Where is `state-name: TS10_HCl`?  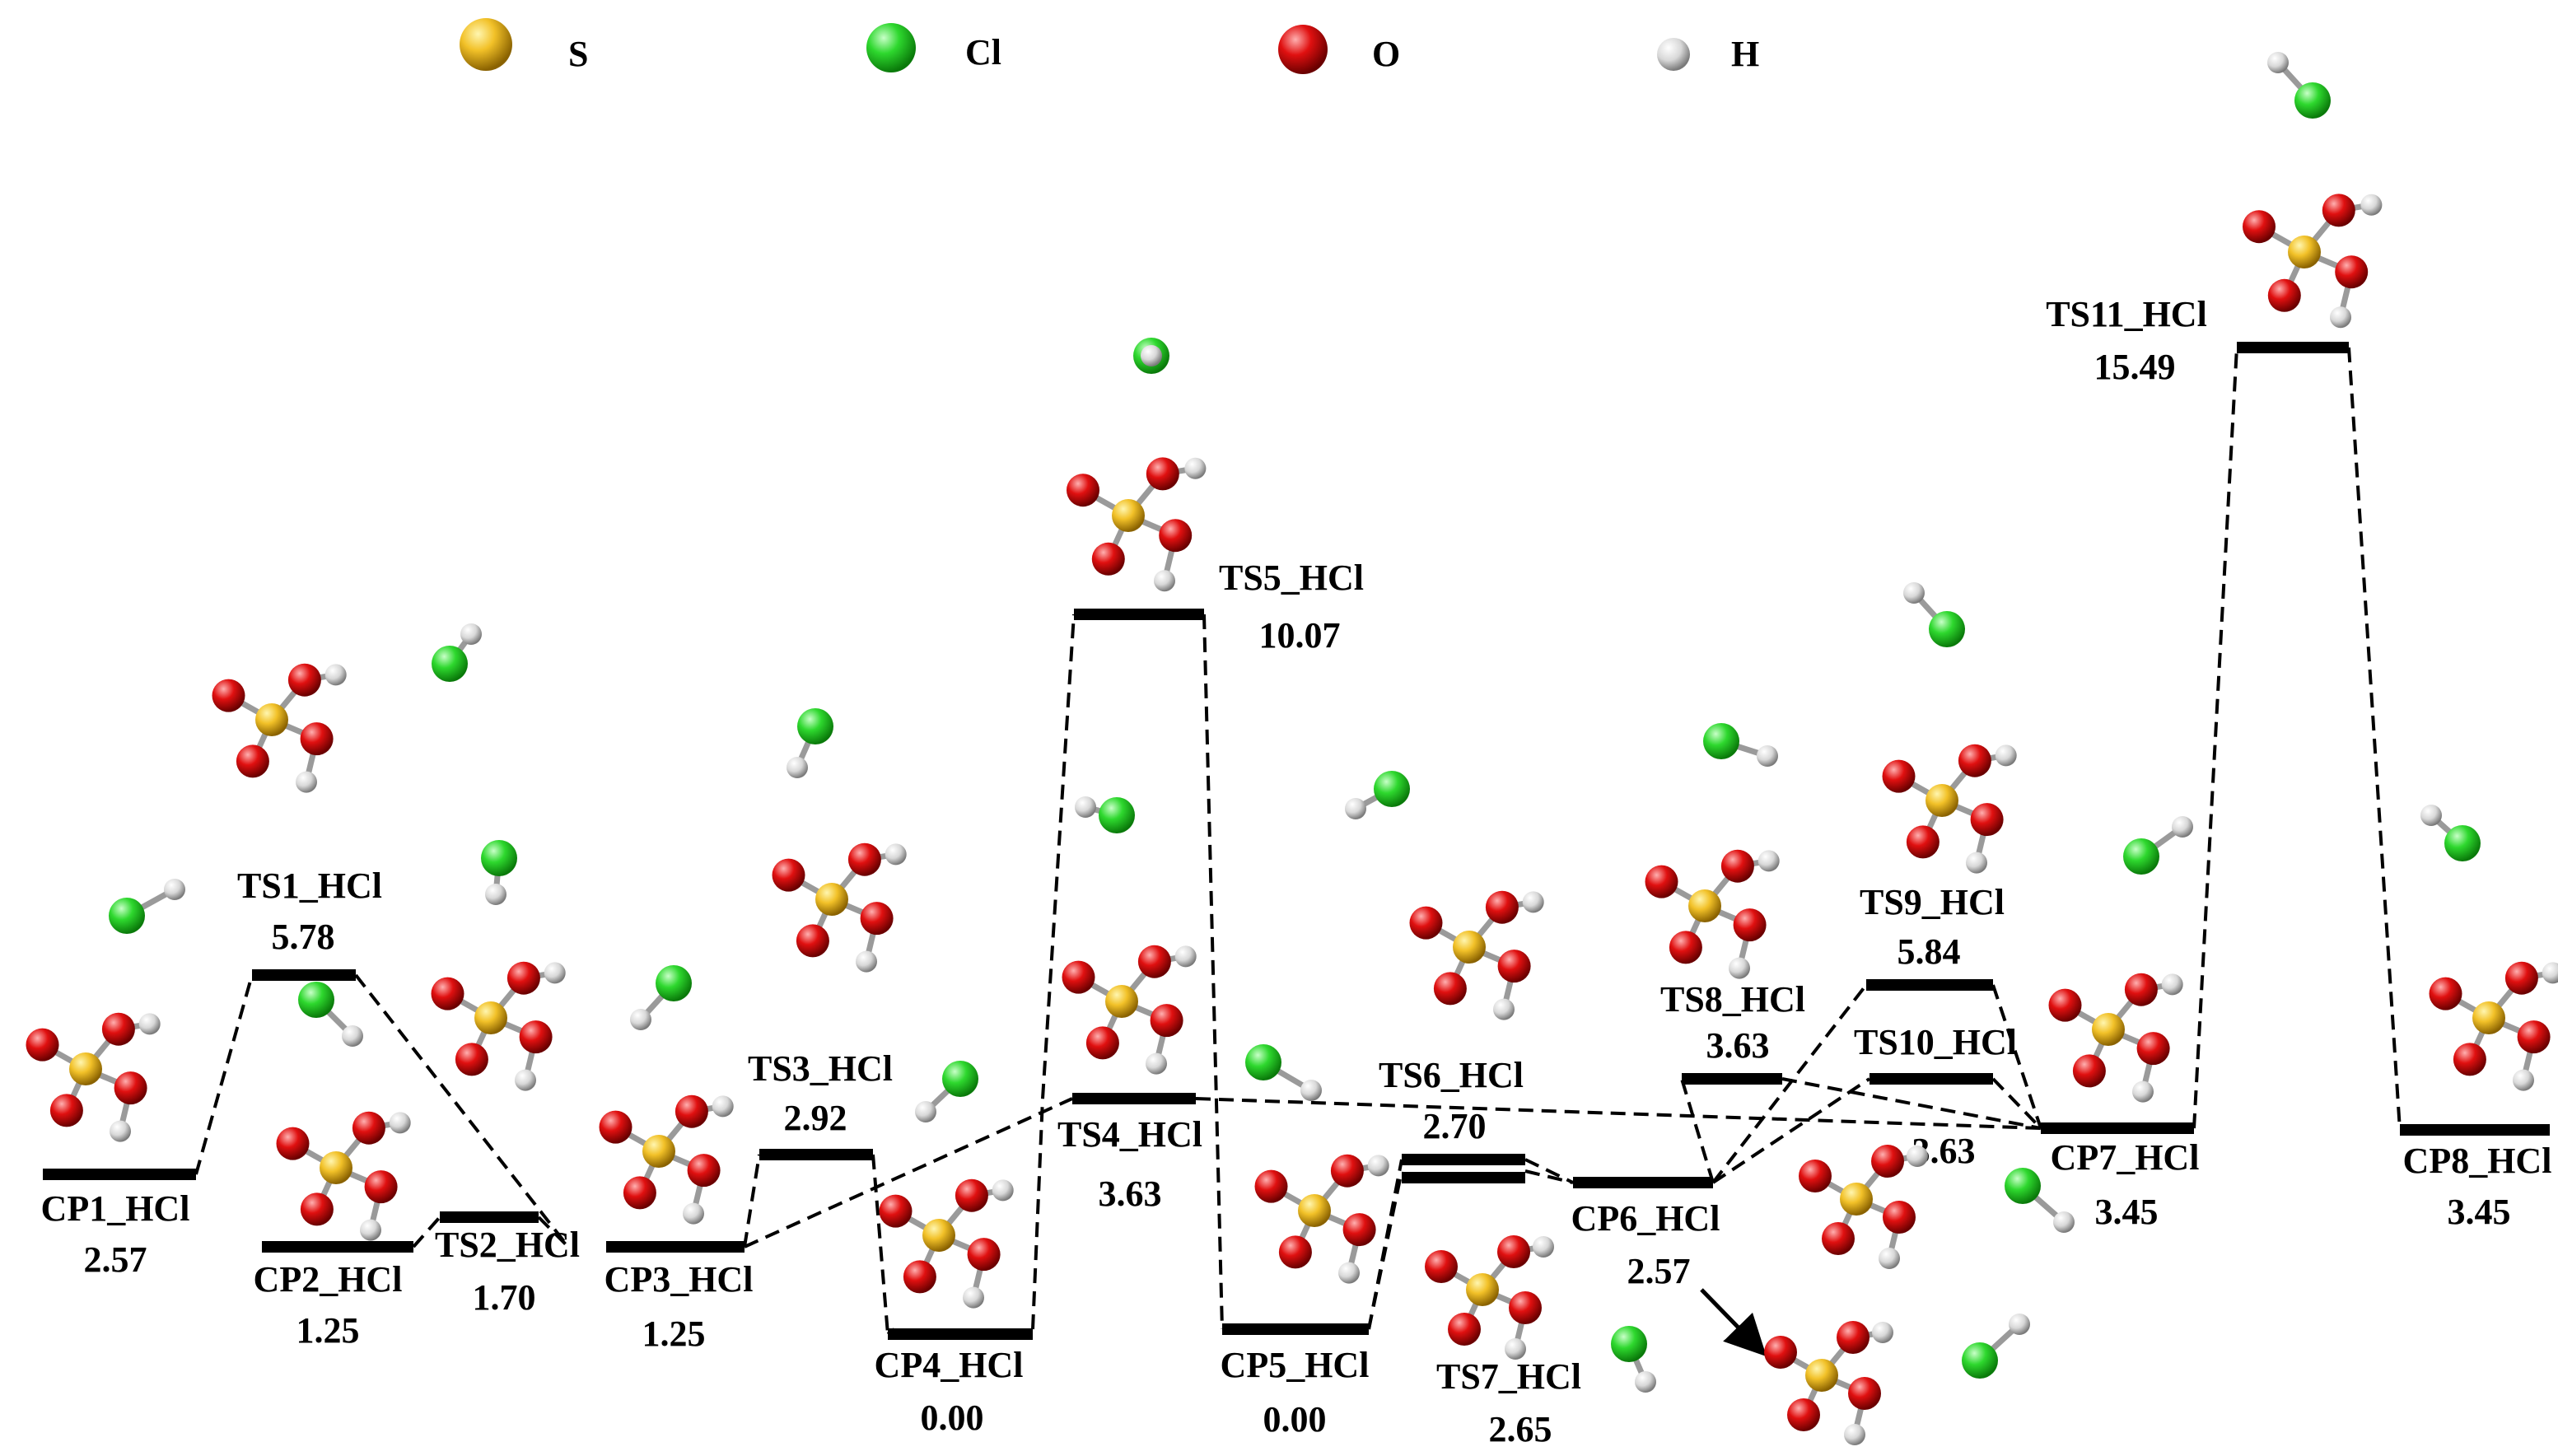 state-name: TS10_HCl is located at coordinates (1935, 1042).